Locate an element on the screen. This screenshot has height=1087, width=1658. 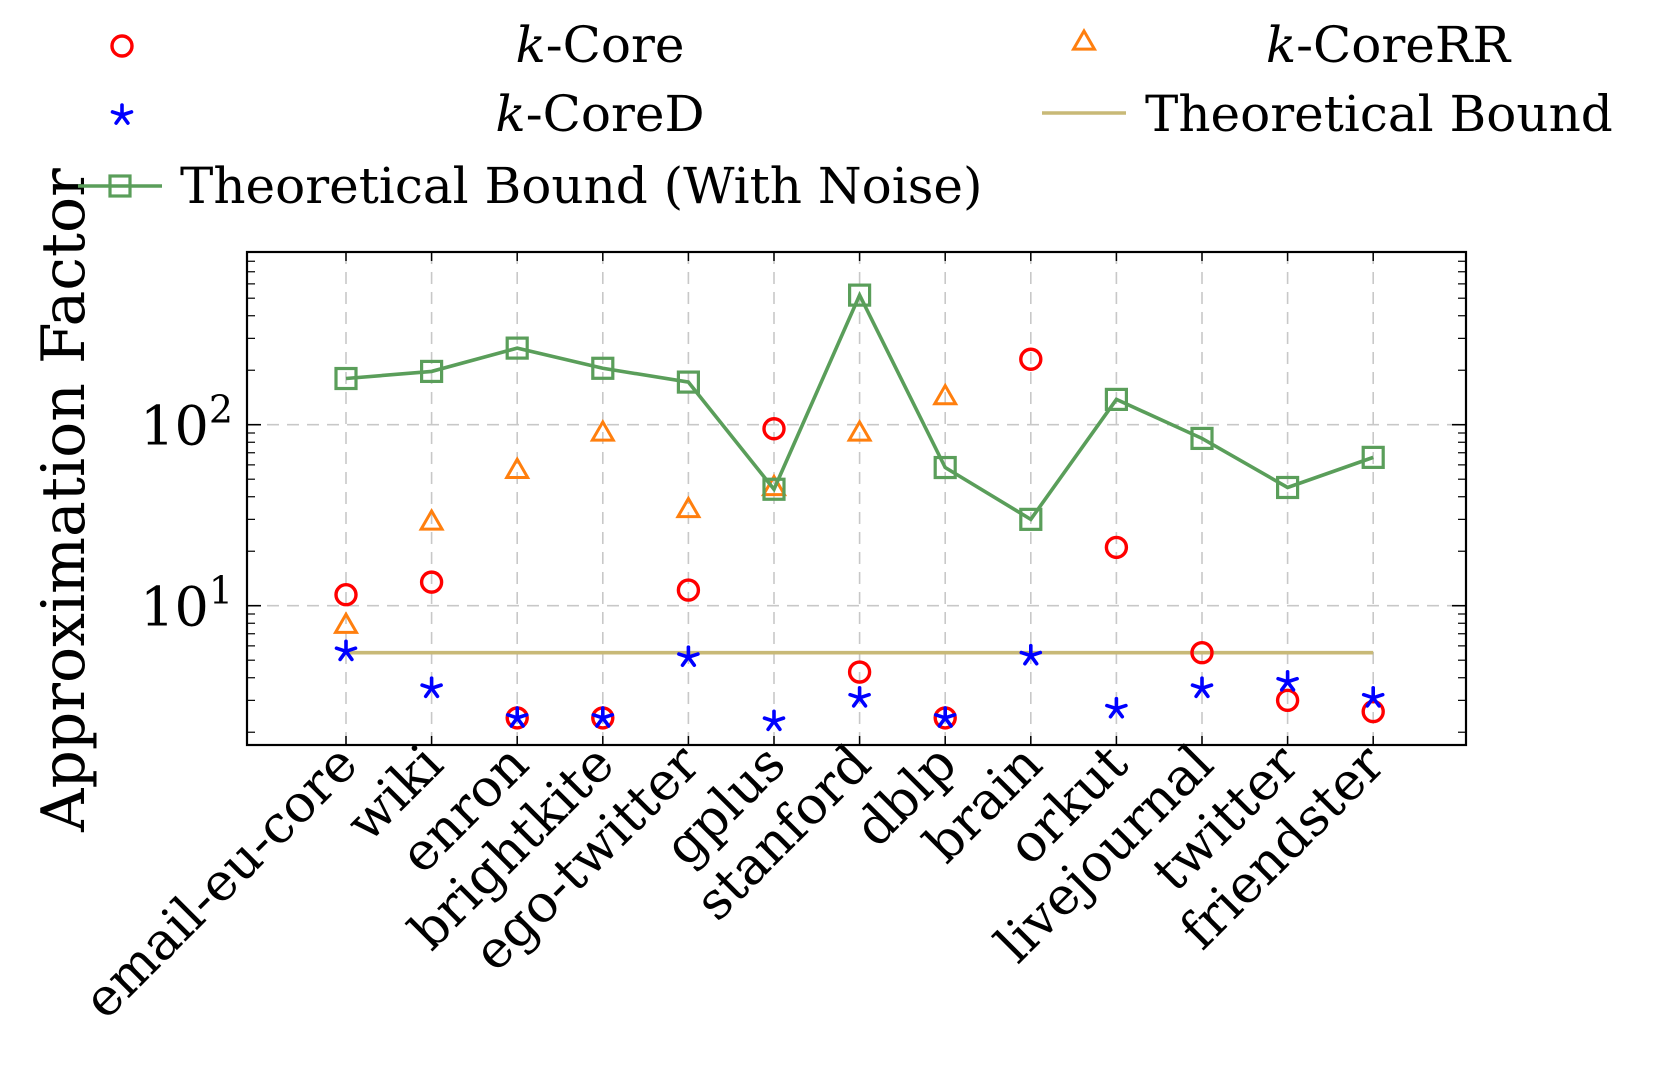
y-tick-label: 102 is located at coordinates (186, 423).